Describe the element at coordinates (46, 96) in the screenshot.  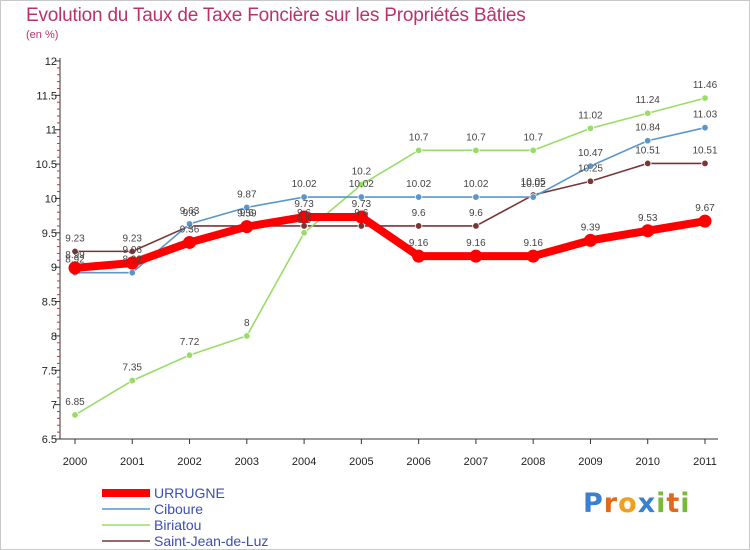
I see `y-tick-label: 11.5` at that location.